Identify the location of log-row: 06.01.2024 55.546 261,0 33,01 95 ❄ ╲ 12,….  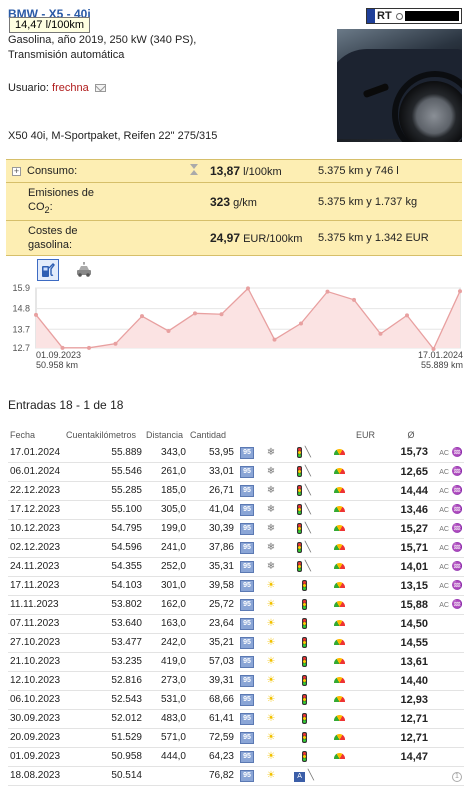
(236, 472).